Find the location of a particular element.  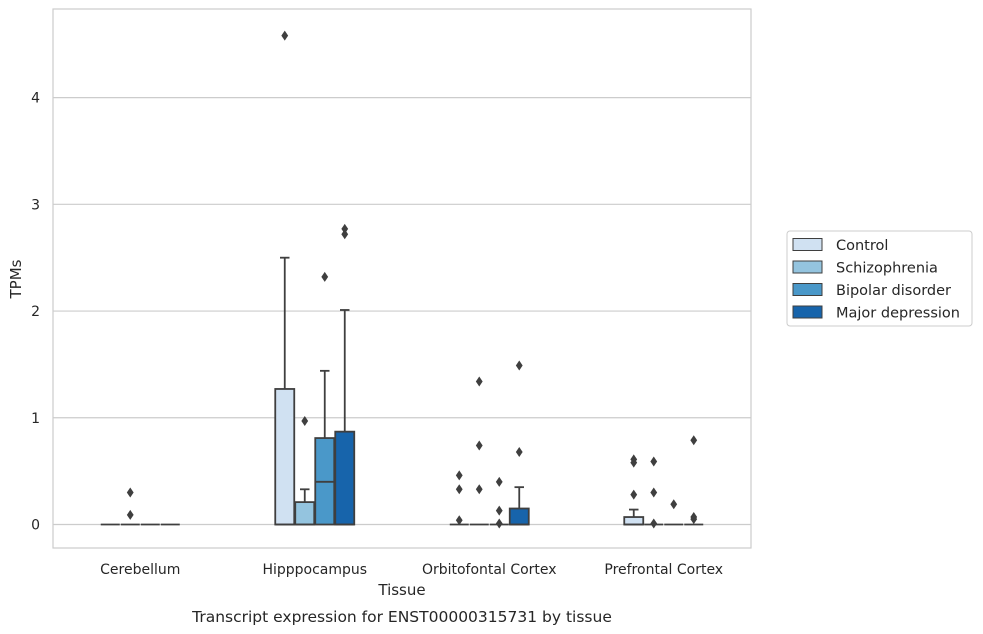

y-tick-label: 2 is located at coordinates (35, 312).